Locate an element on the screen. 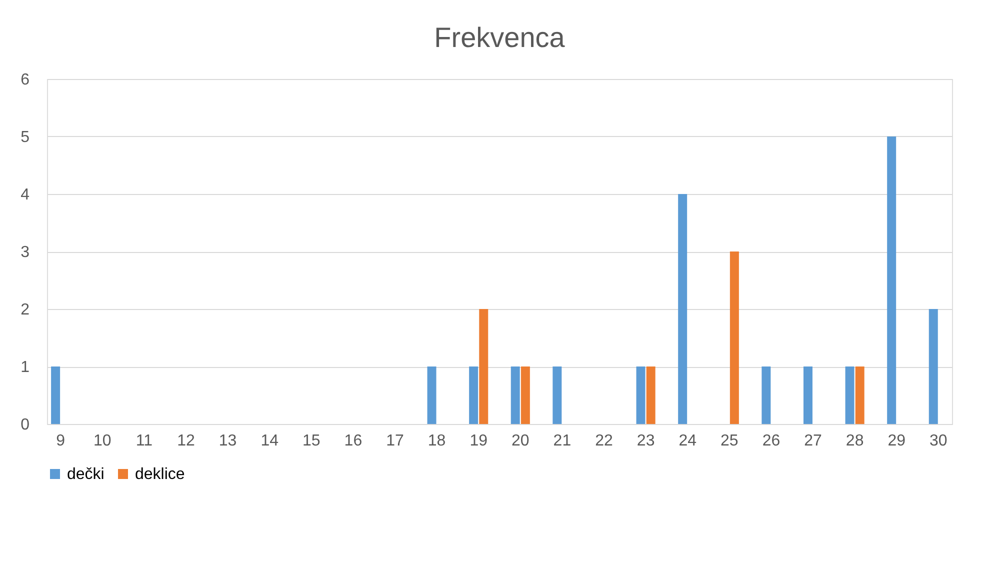 Image resolution: width=986 pixels, height=572 pixels. y-tick-label: 5 is located at coordinates (25, 137).